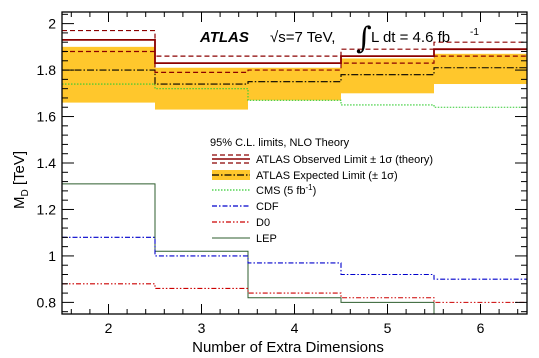 The image size is (539, 358). What do you see at coordinates (294, 293) in the screenshot?
I see `series-d0-line` at bounding box center [294, 293].